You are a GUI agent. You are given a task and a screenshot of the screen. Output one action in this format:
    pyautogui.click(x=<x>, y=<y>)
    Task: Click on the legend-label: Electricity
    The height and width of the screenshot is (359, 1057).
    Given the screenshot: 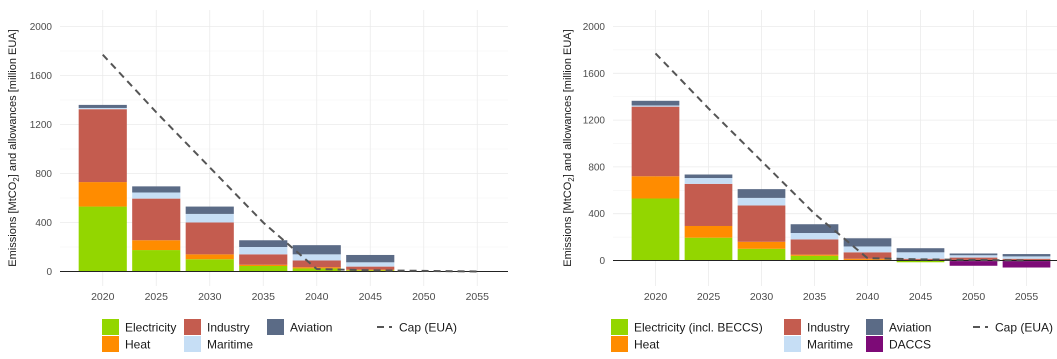 What is the action you would take?
    pyautogui.click(x=150, y=328)
    